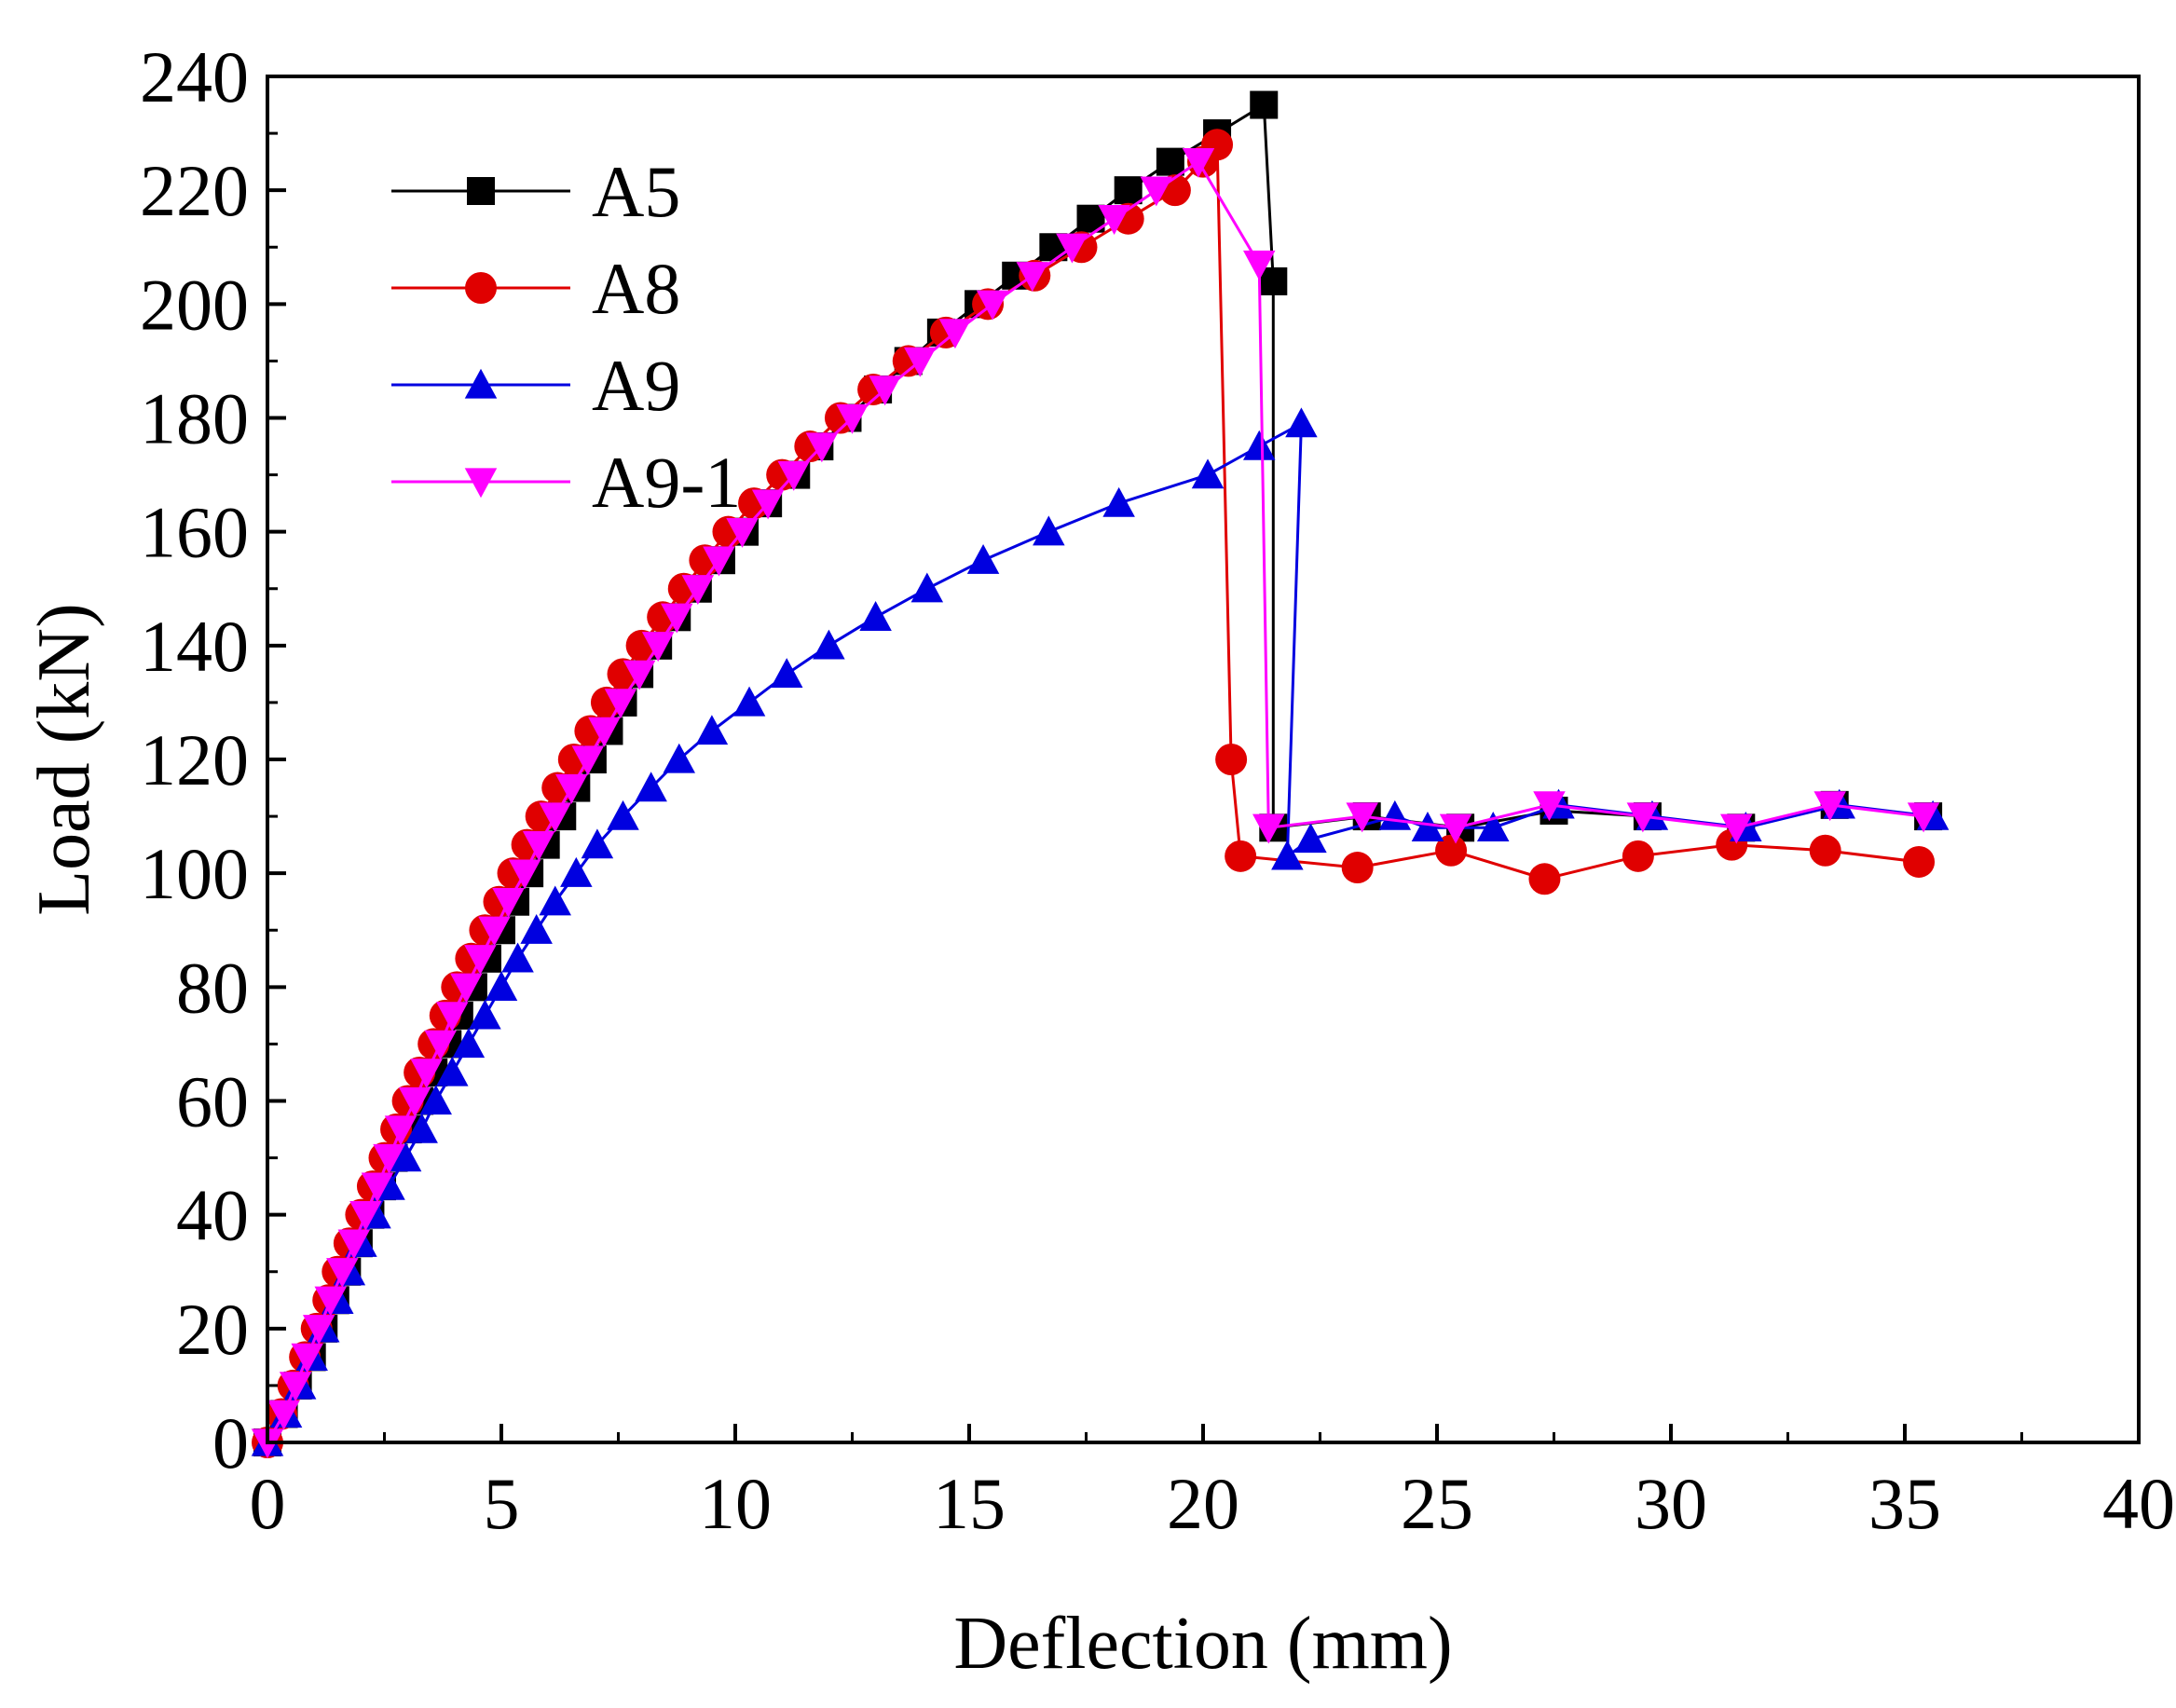 Image resolution: width=2176 pixels, height=1708 pixels. Describe the element at coordinates (194, 646) in the screenshot. I see `y-tick-label: 140` at that location.